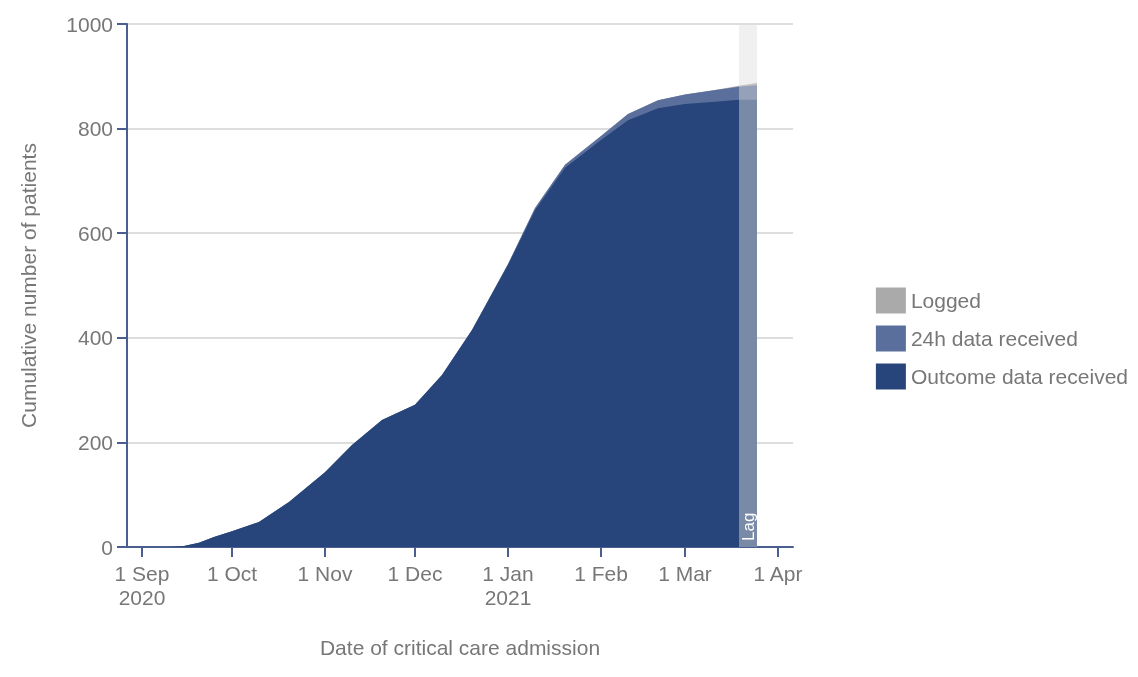 This screenshot has height=677, width=1138. What do you see at coordinates (28, 285) in the screenshot?
I see `y-axis-title: Cumulative number of patients` at bounding box center [28, 285].